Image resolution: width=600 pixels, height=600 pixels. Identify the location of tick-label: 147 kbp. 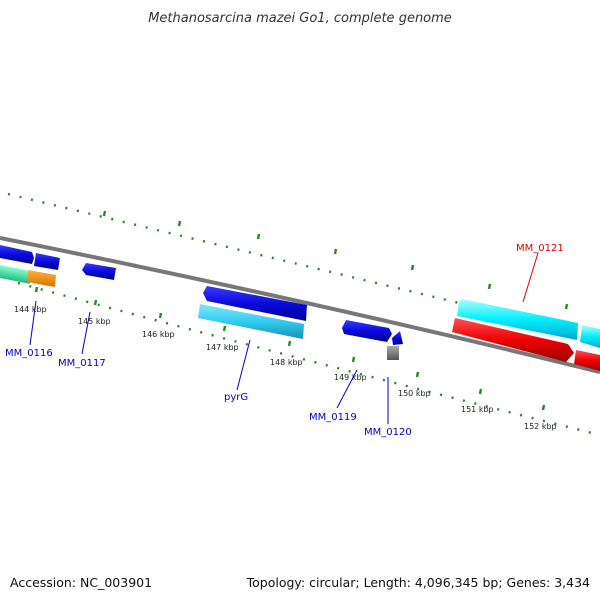
(222, 347).